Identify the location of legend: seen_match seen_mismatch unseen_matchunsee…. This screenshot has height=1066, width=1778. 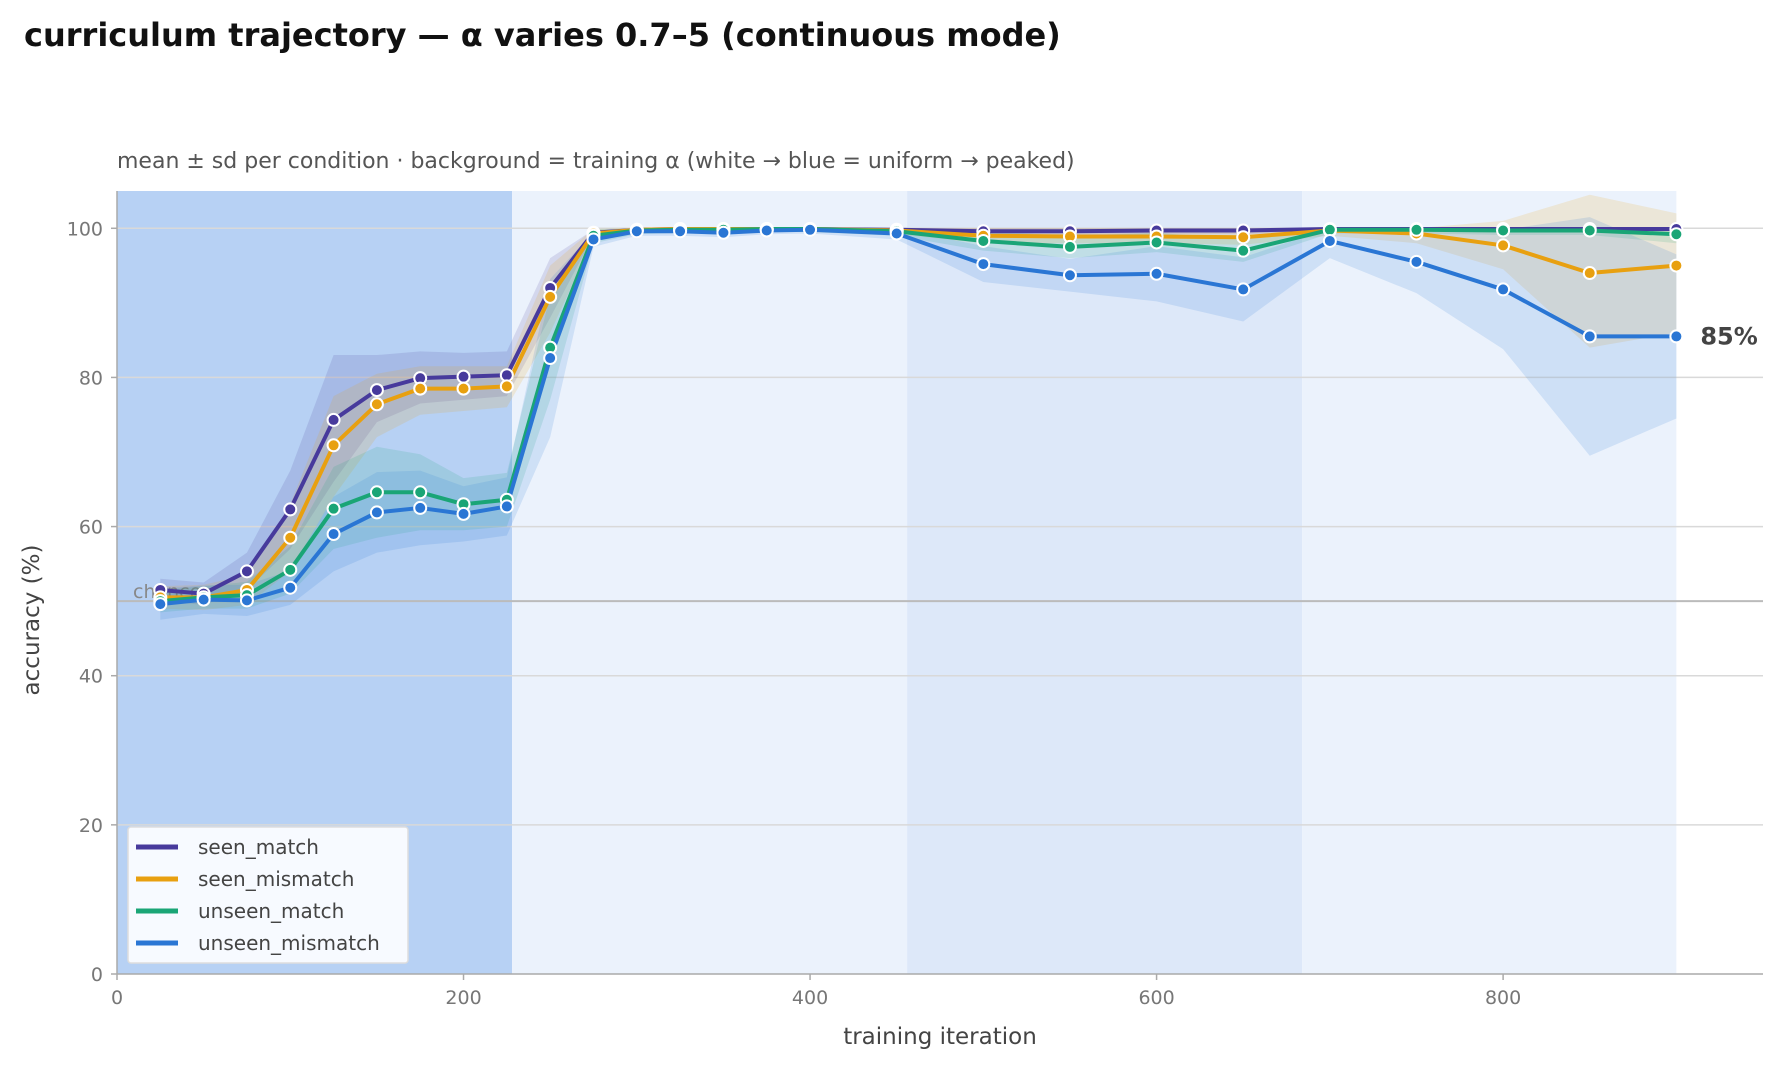
(268, 895).